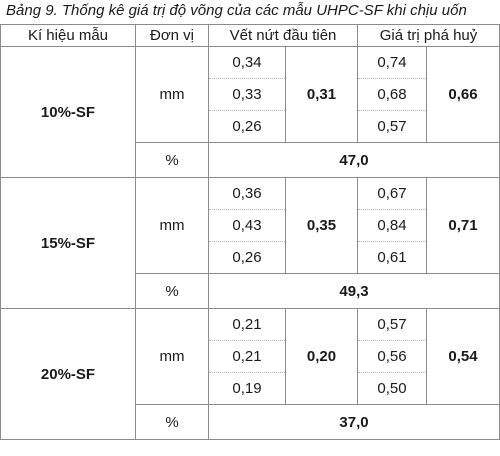 The height and width of the screenshot is (456, 500). What do you see at coordinates (321, 94) in the screenshot?
I see `first-crack-average: 0,31` at bounding box center [321, 94].